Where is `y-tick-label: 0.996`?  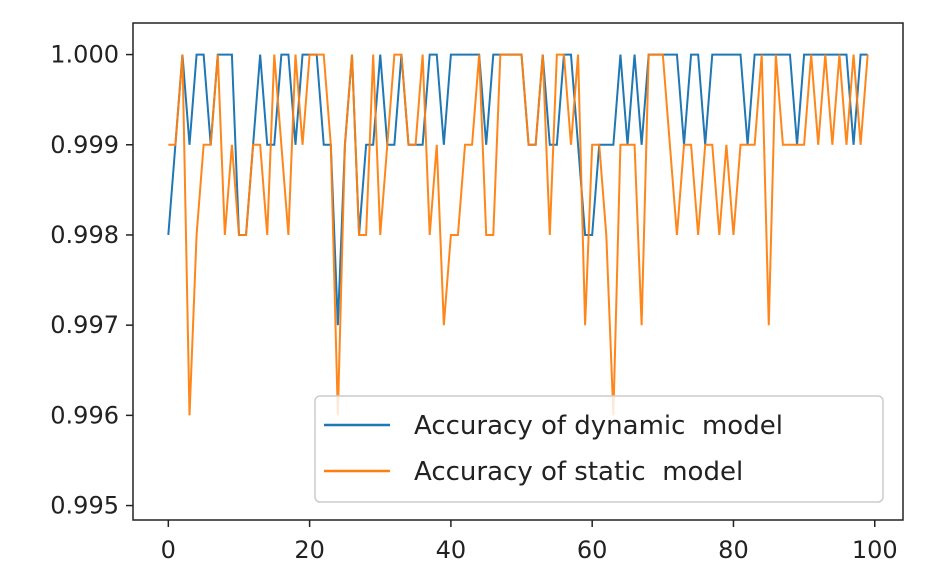
y-tick-label: 0.996 is located at coordinates (84, 415).